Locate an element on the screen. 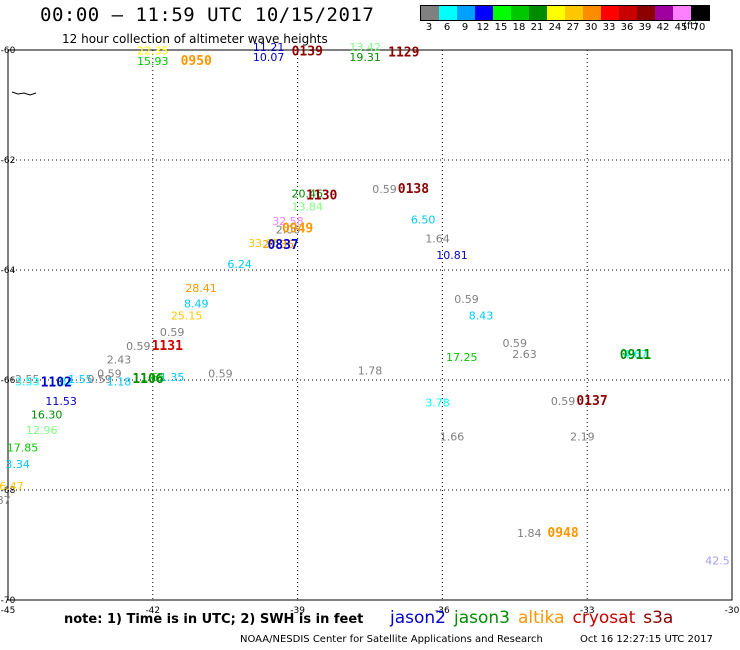 This screenshot has height=650, width=740. wave-height-point: 42.5 is located at coordinates (717, 560).